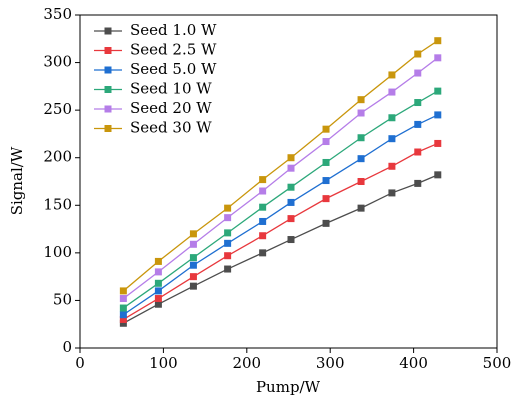 The width and height of the screenshot is (513, 403). What do you see at coordinates (163, 363) in the screenshot?
I see `x-tick-label: 100` at bounding box center [163, 363].